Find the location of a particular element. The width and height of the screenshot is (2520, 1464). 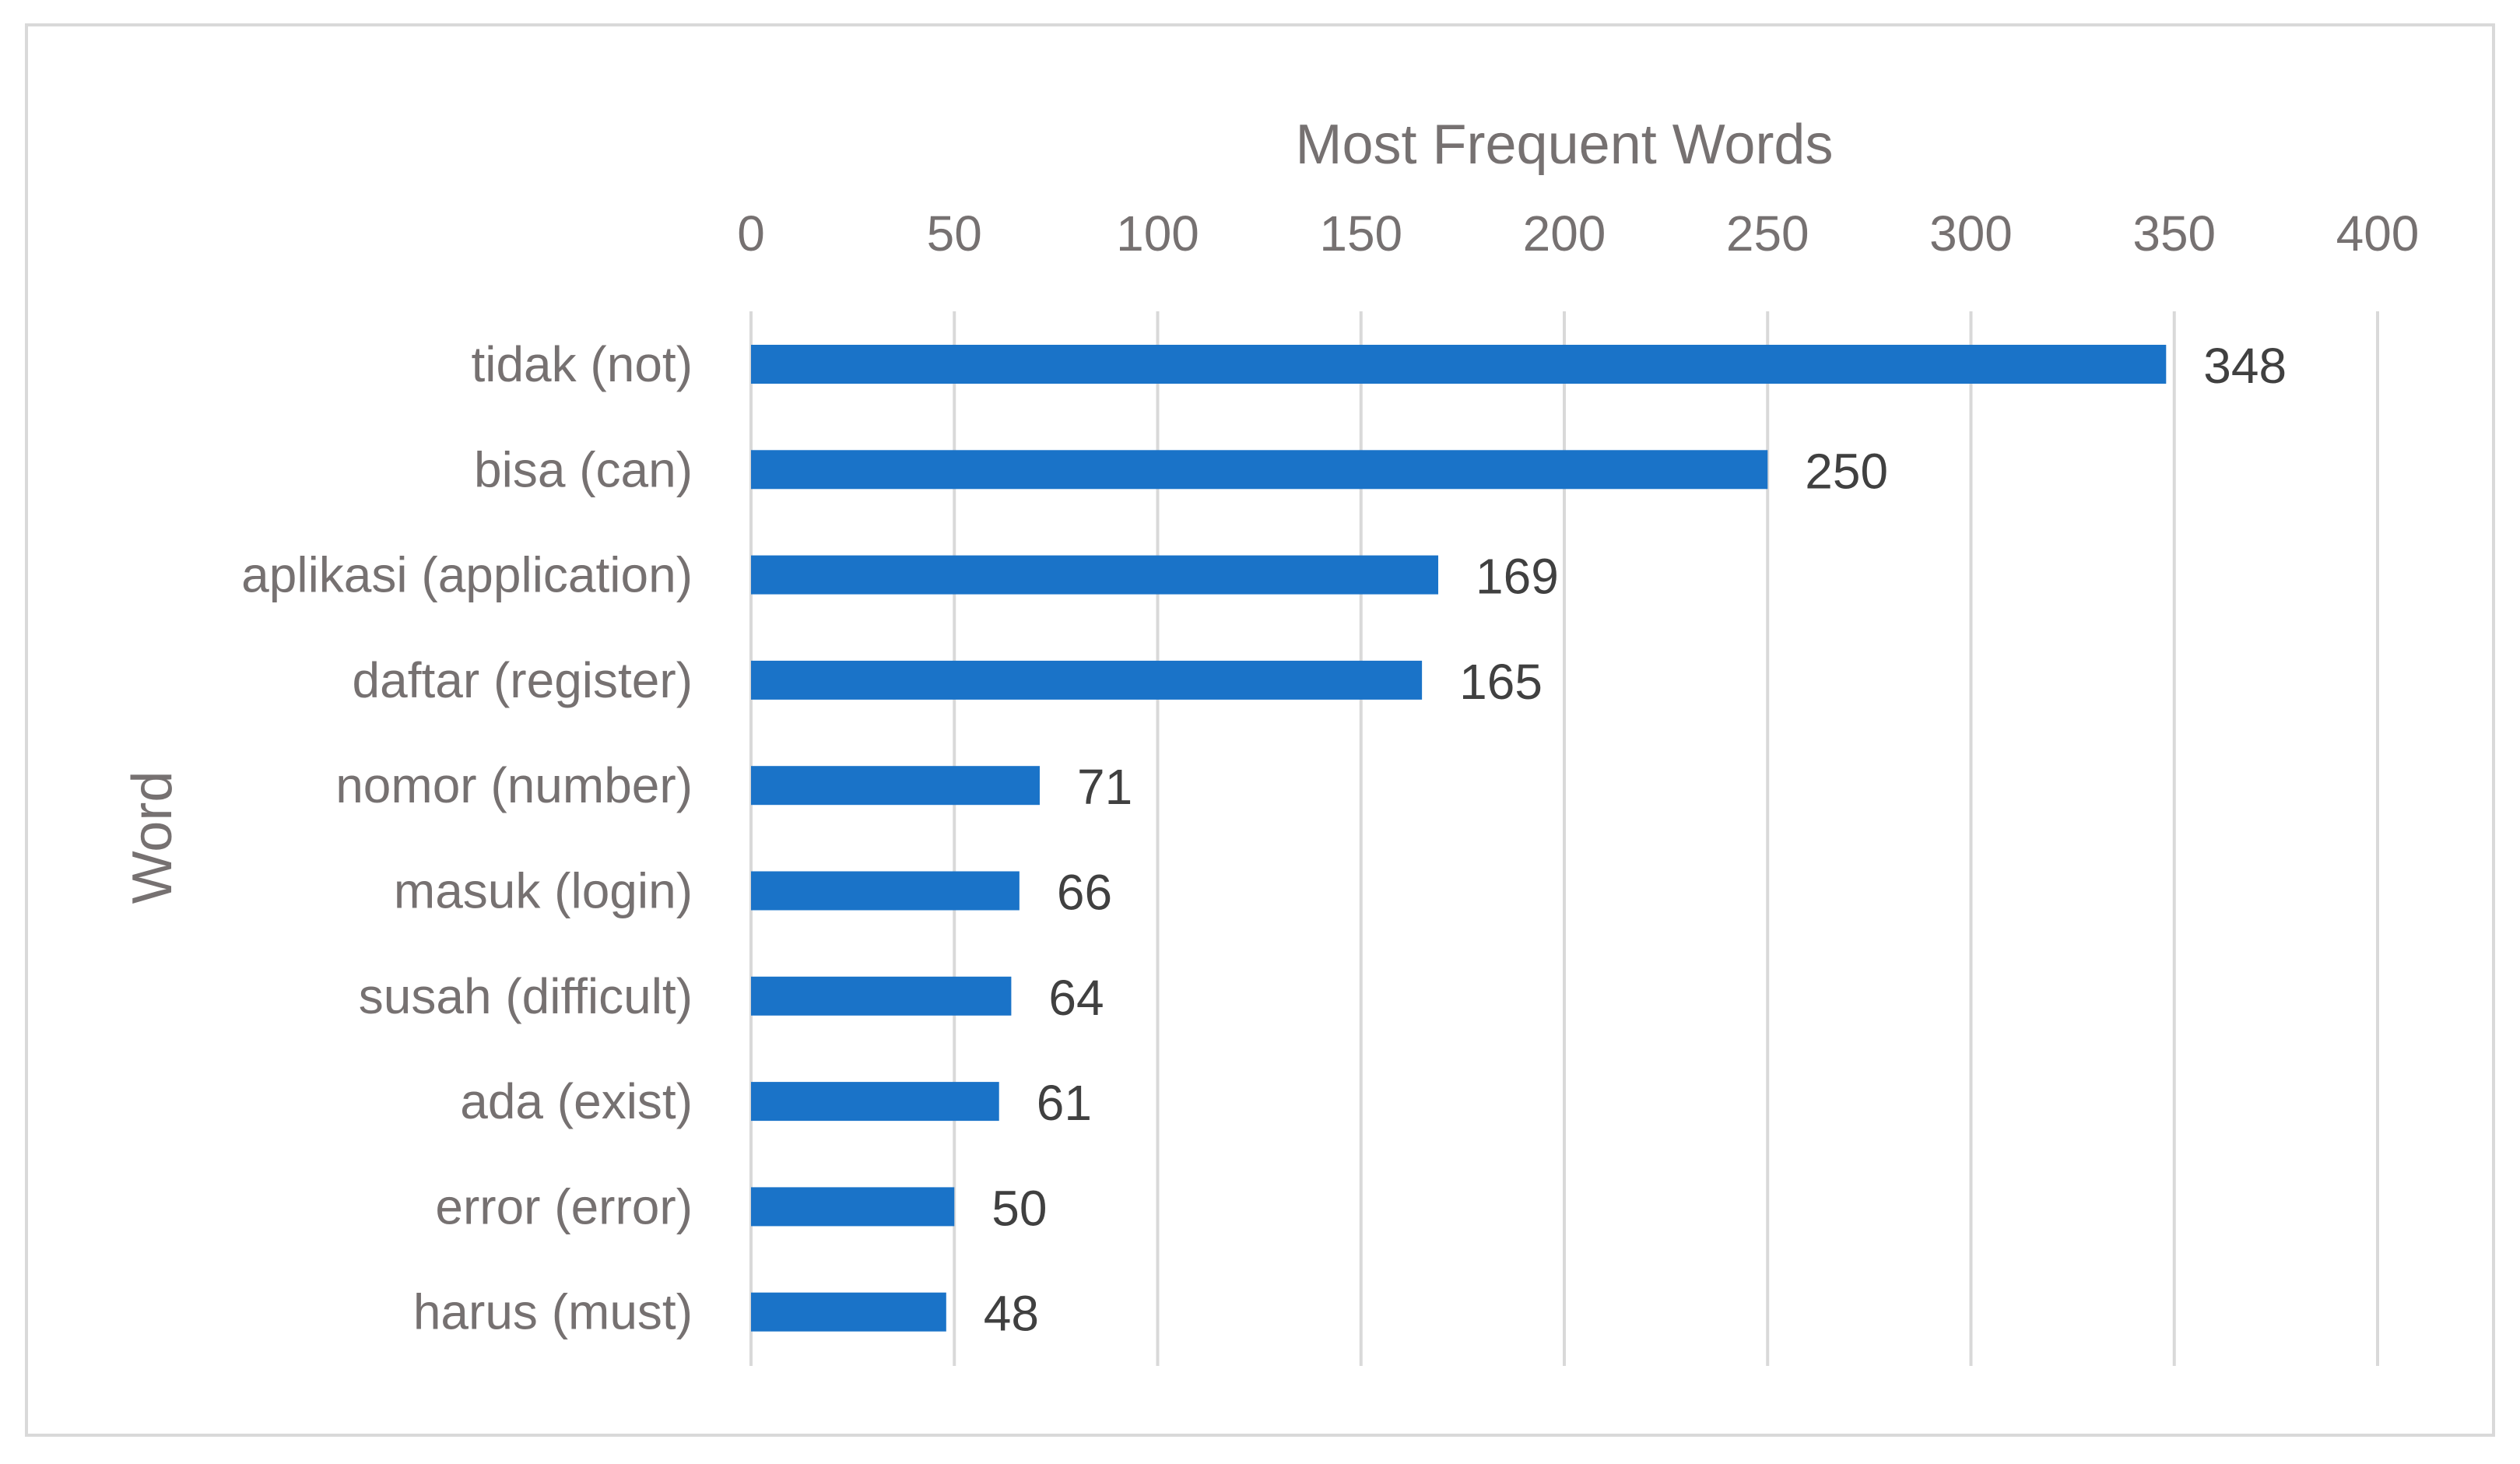

category-label: daftar (register) is located at coordinates (523, 680).